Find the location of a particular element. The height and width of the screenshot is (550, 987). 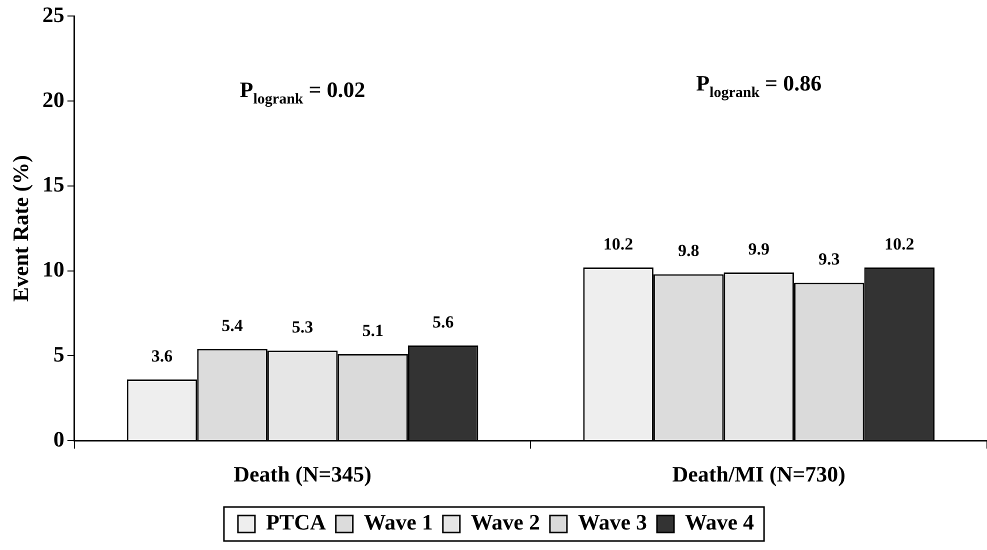

x-tick-label: Death (N=345) is located at coordinates (303, 473).